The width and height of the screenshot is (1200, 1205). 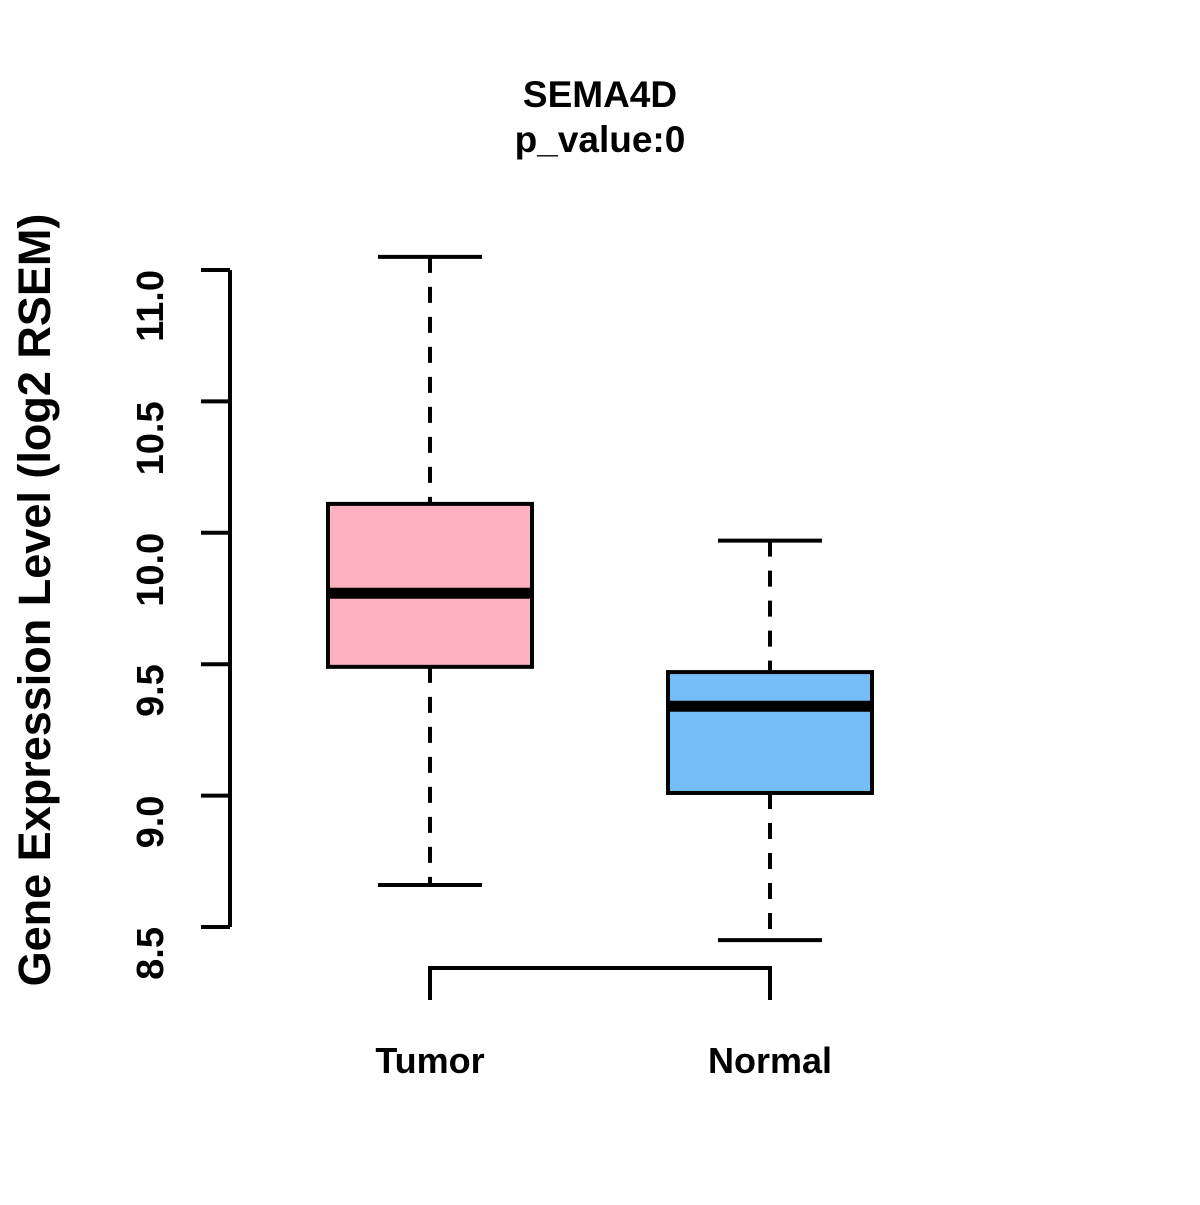 What do you see at coordinates (600, 94) in the screenshot?
I see `chart-title: SEMA4D` at bounding box center [600, 94].